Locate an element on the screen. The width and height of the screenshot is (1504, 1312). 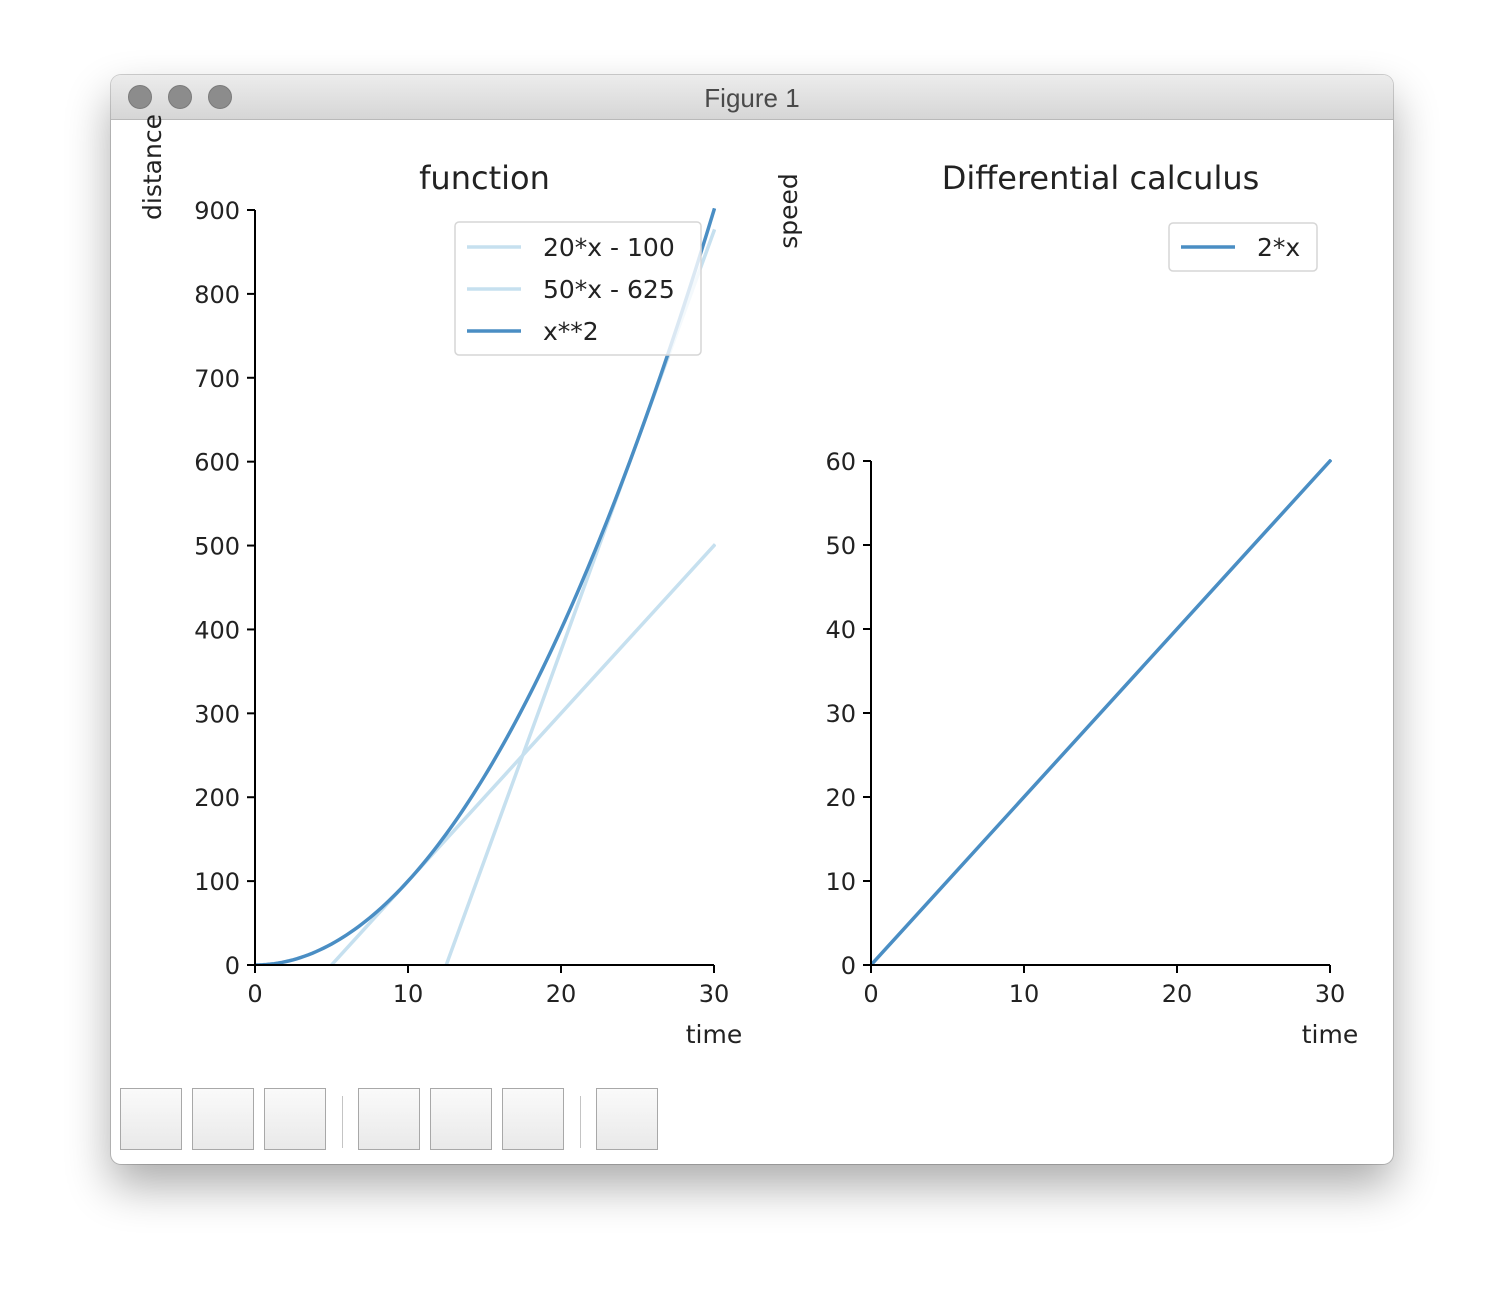
y-tick-label: 700 is located at coordinates (217, 379).